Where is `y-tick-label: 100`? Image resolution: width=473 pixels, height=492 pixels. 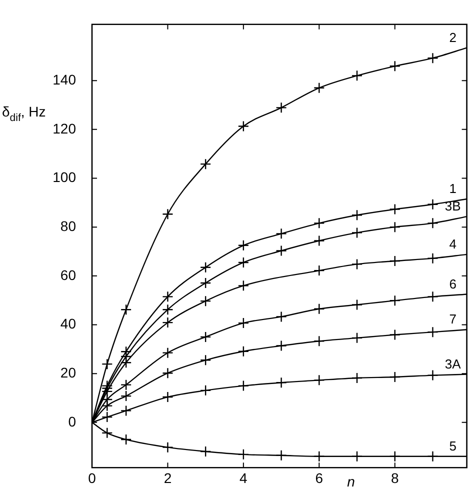
y-tick-label: 100 is located at coordinates (64, 177).